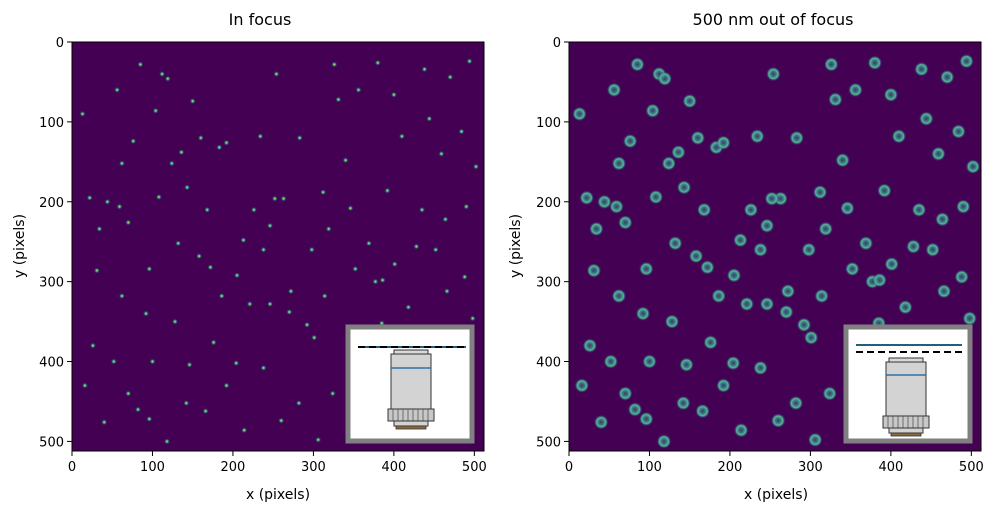  Describe the element at coordinates (410, 384) in the screenshot. I see `objective-inset` at that location.